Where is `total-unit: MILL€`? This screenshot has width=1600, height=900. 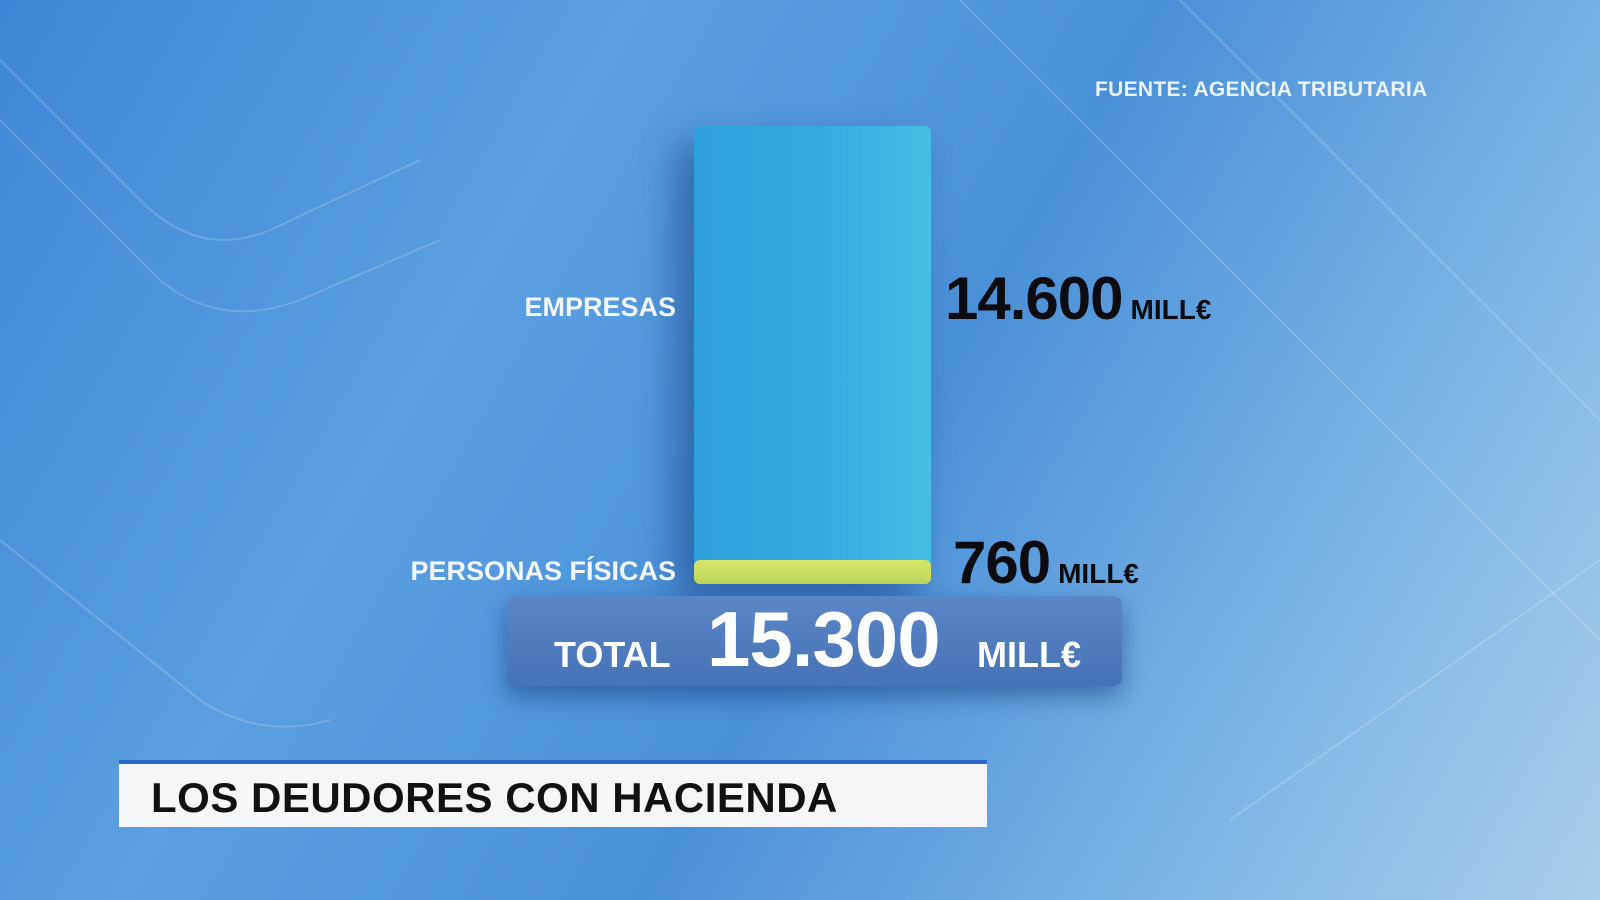 total-unit: MILL€ is located at coordinates (1029, 654).